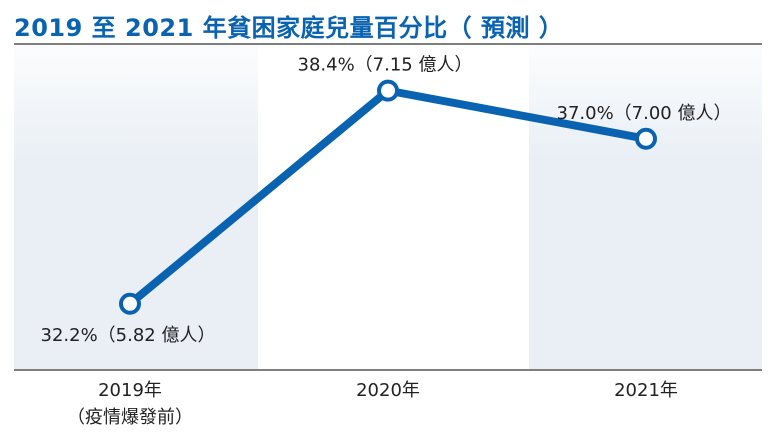 This screenshot has width=775, height=443. I want to click on x-tick-labels-layer: 2019年（疫情爆發前） 2020年 2021年, so click(372, 404).